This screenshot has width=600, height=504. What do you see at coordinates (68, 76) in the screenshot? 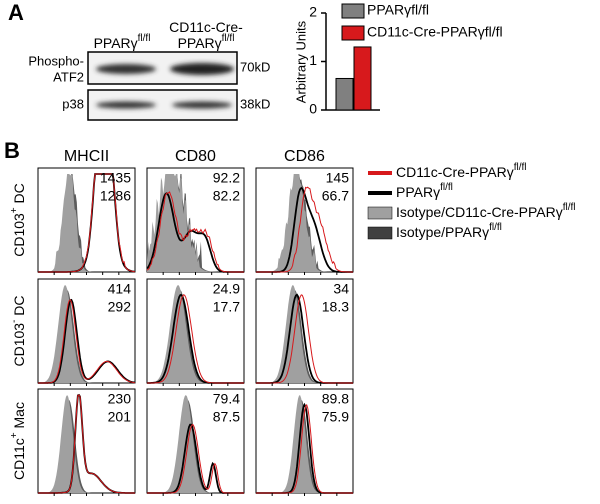
I see `row-label: ATF2` at bounding box center [68, 76].